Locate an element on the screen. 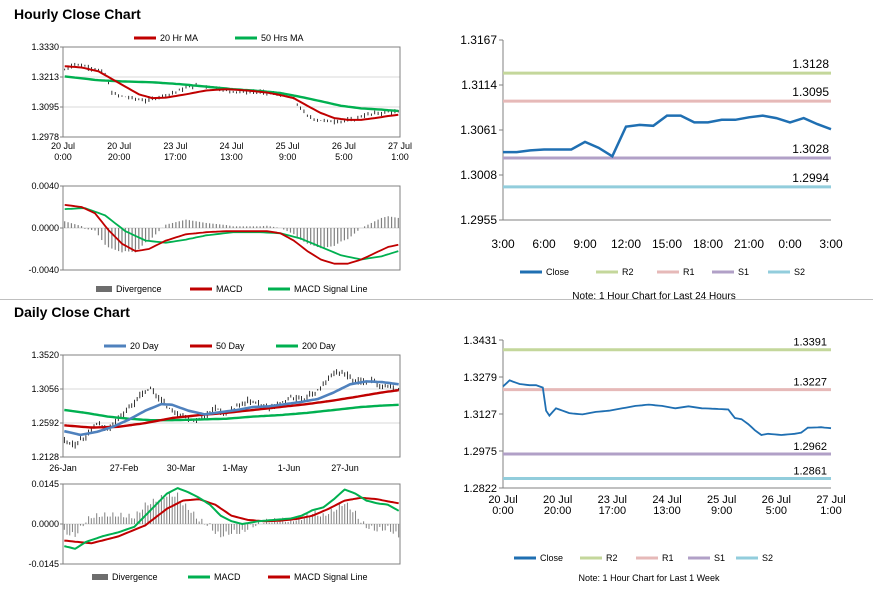 This screenshot has width=873, height=601. daily-macd-ytick: -0.0145 is located at coordinates (43, 564).